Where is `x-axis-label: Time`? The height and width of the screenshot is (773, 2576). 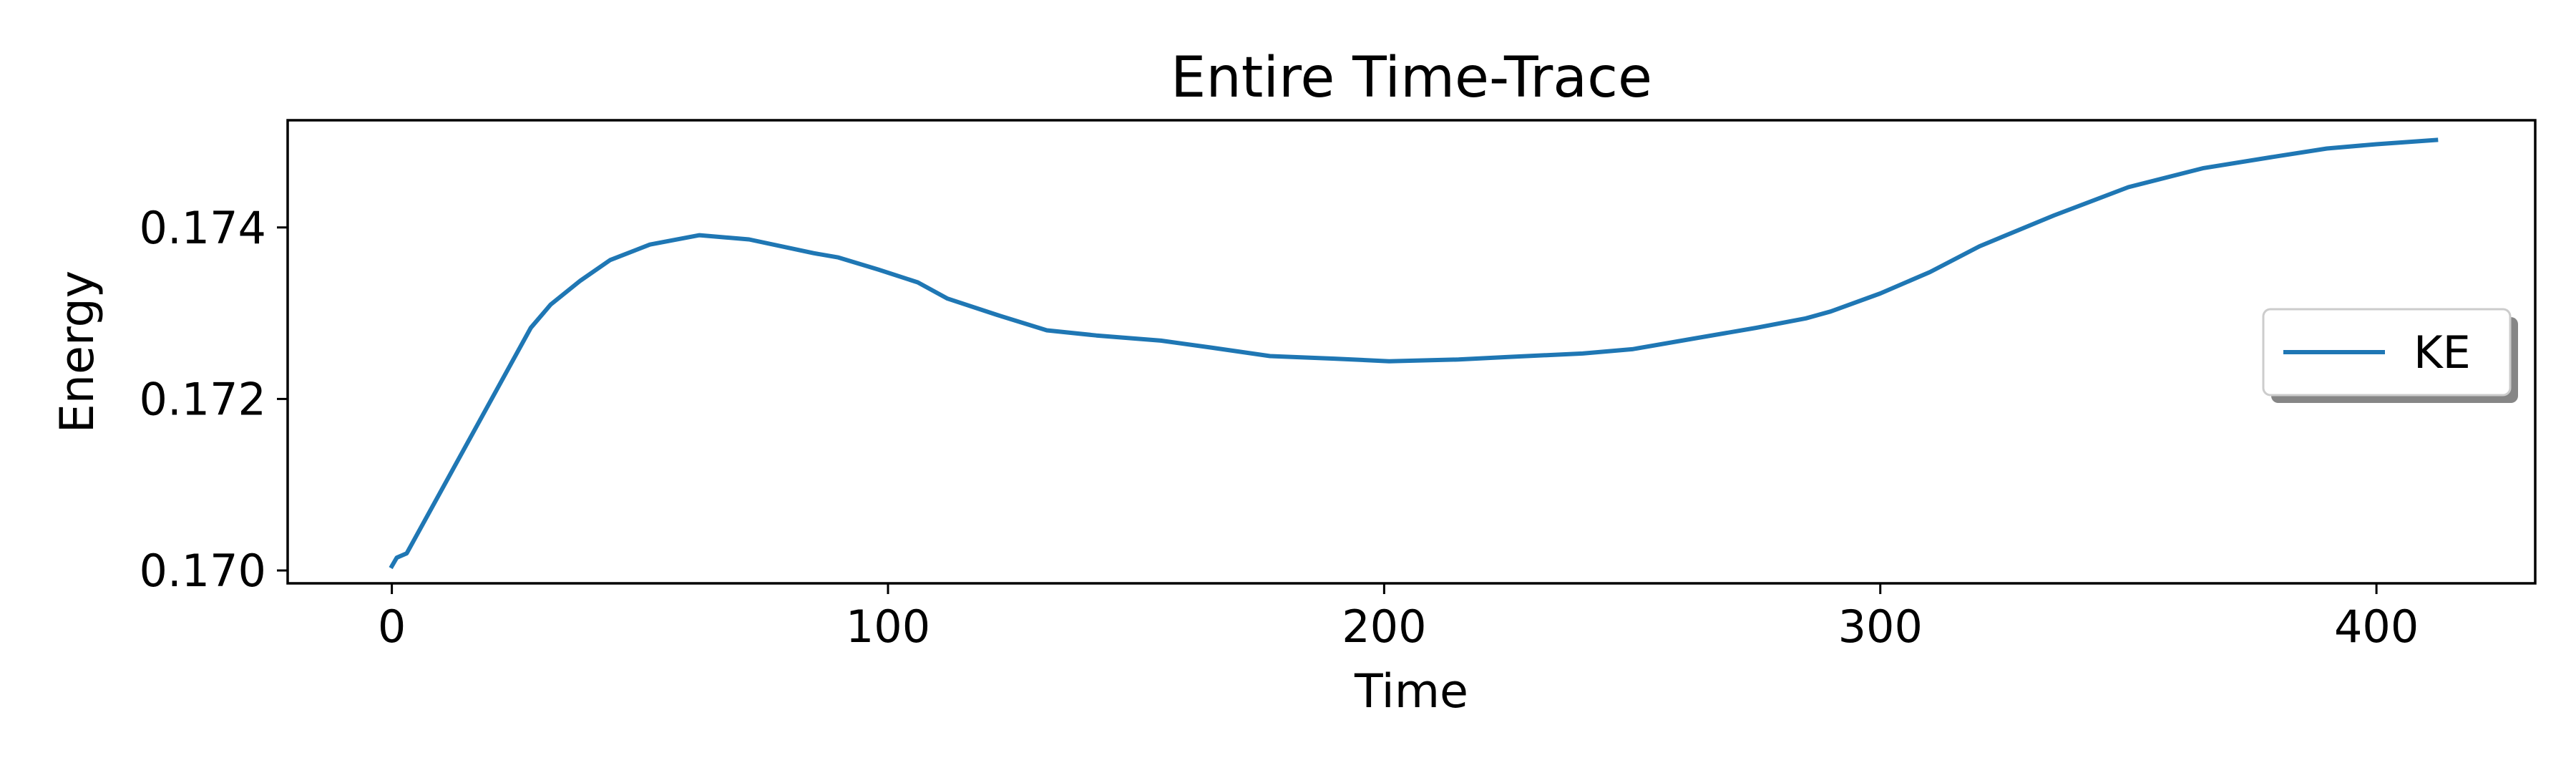
x-axis-label: Time is located at coordinates (1411, 692).